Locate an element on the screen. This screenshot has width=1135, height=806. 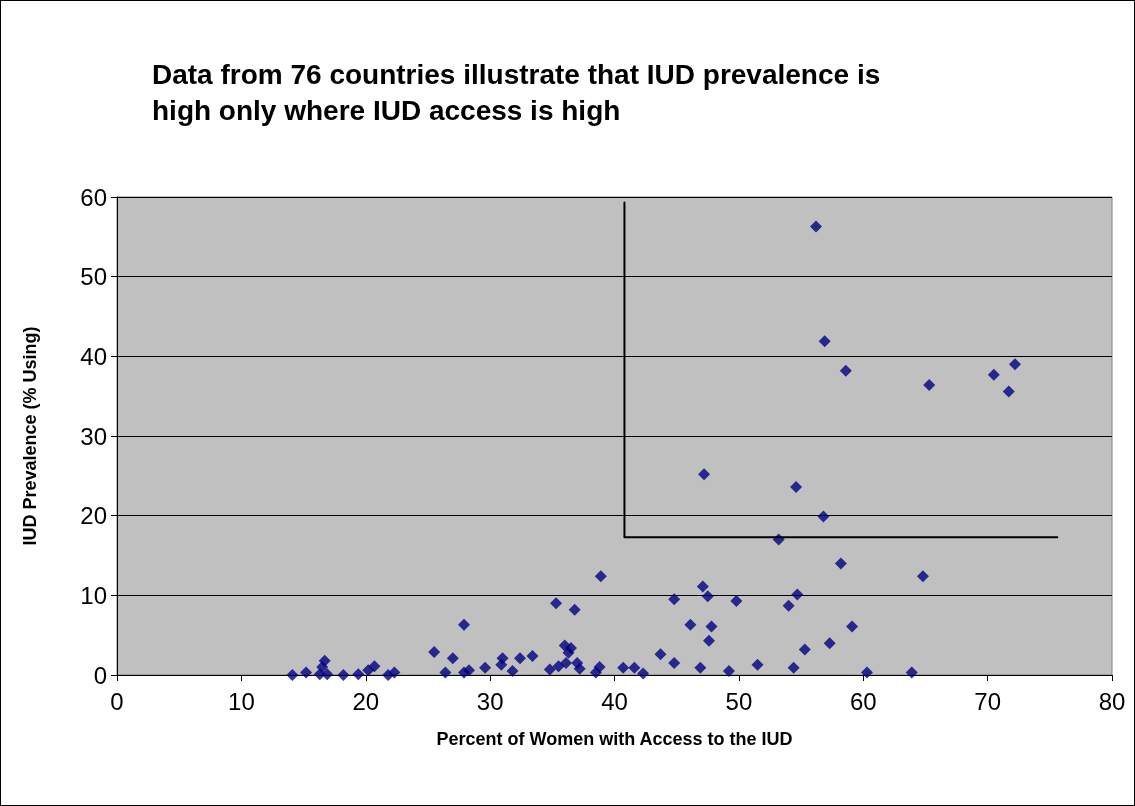
x-tick-label: 0 is located at coordinates (117, 701).